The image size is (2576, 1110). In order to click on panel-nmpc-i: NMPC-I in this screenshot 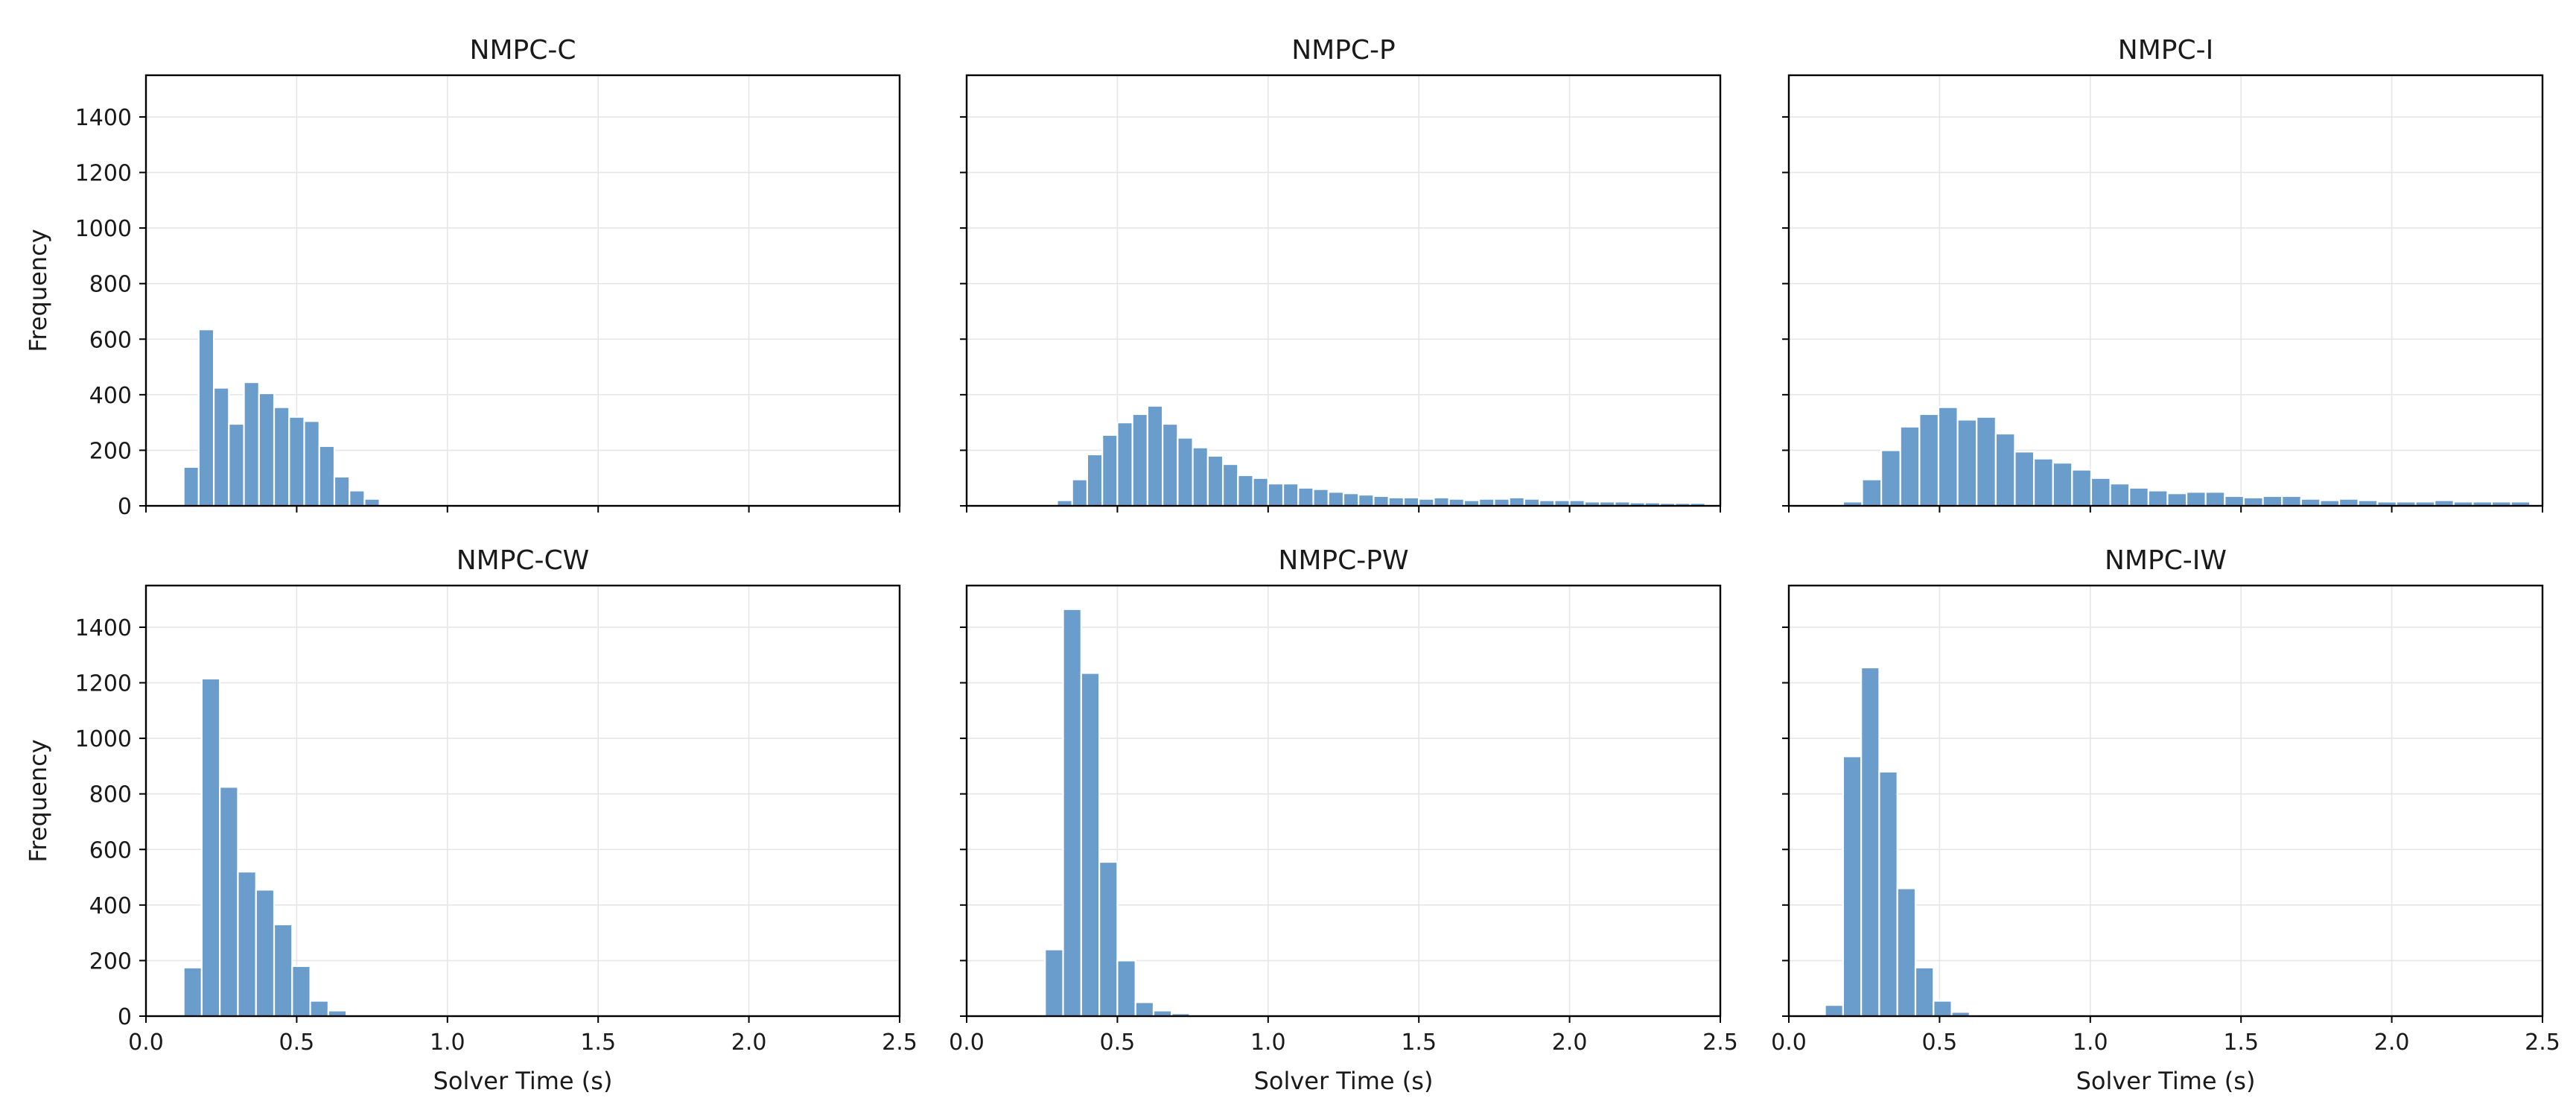, I will do `click(2163, 274)`.